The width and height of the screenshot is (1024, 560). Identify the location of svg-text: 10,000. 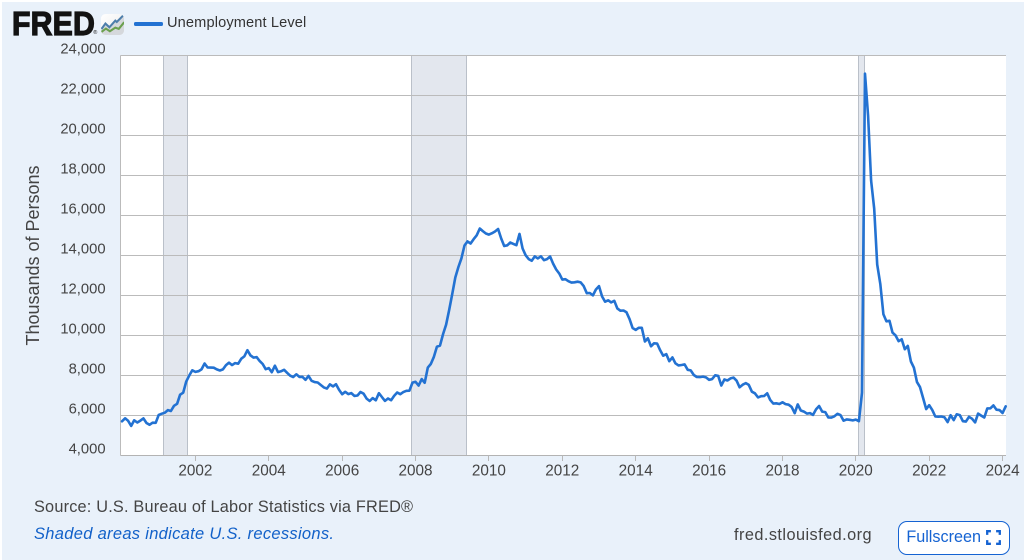
(82, 330).